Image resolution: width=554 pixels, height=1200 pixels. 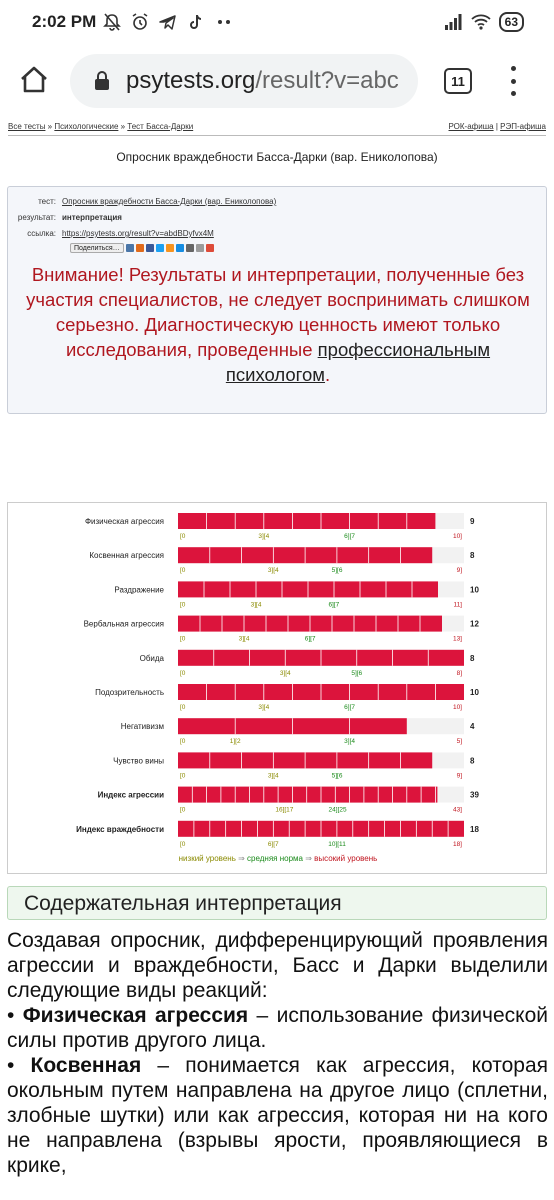 What do you see at coordinates (209, 248) in the screenshot?
I see `googleplus-icon` at bounding box center [209, 248].